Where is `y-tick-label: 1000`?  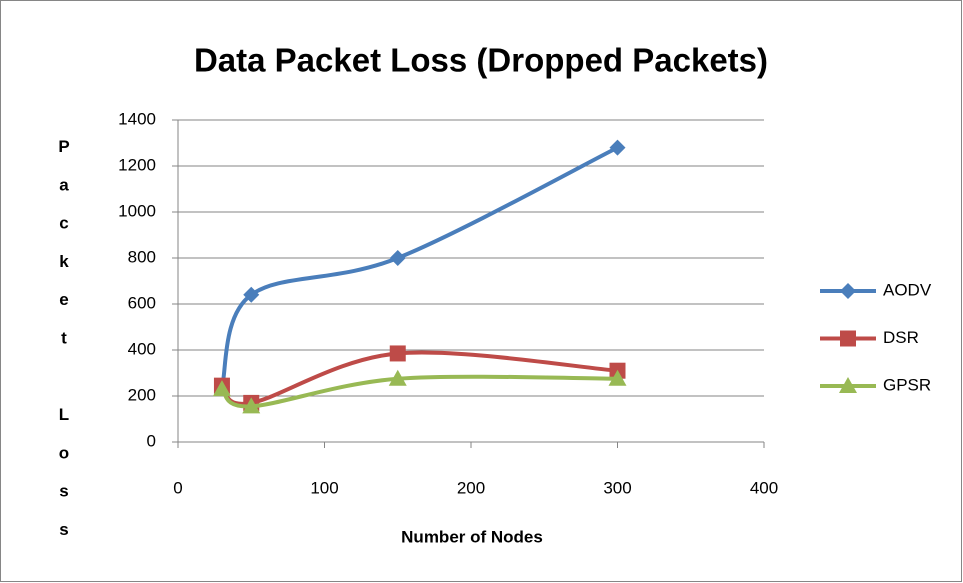
y-tick-label: 1000 is located at coordinates (137, 210).